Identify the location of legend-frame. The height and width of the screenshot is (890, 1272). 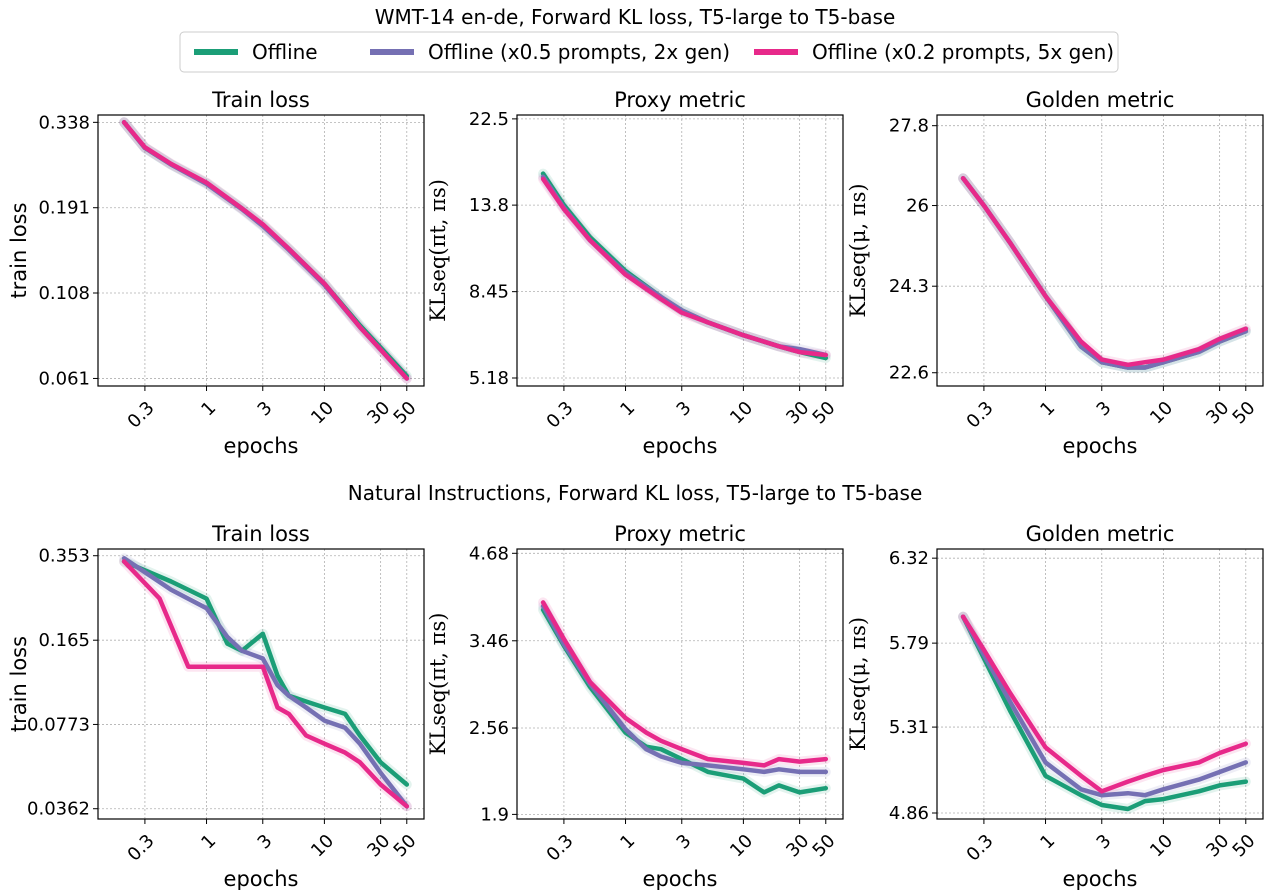
(649, 52).